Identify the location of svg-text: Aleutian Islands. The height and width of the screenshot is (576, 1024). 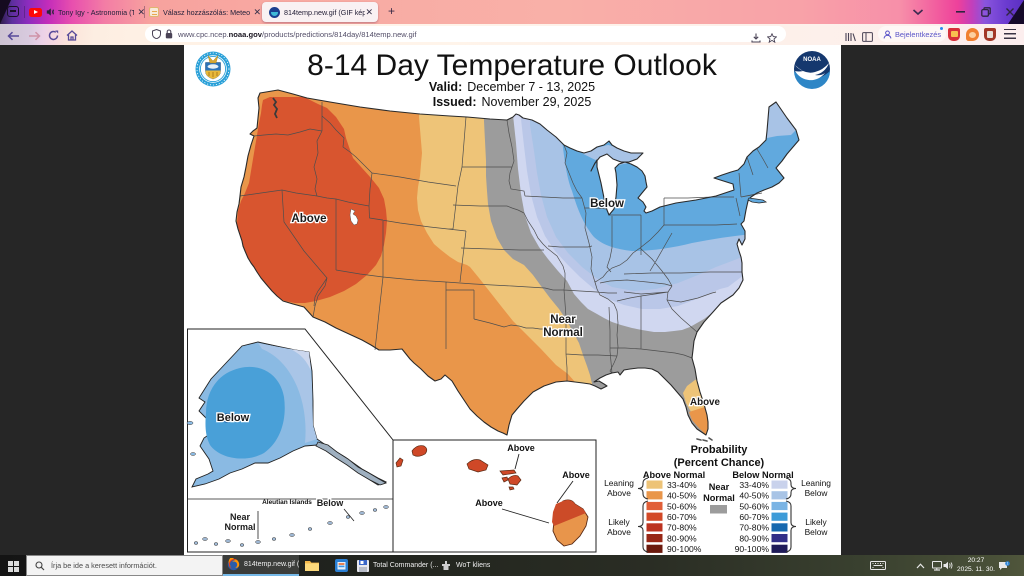
(287, 502).